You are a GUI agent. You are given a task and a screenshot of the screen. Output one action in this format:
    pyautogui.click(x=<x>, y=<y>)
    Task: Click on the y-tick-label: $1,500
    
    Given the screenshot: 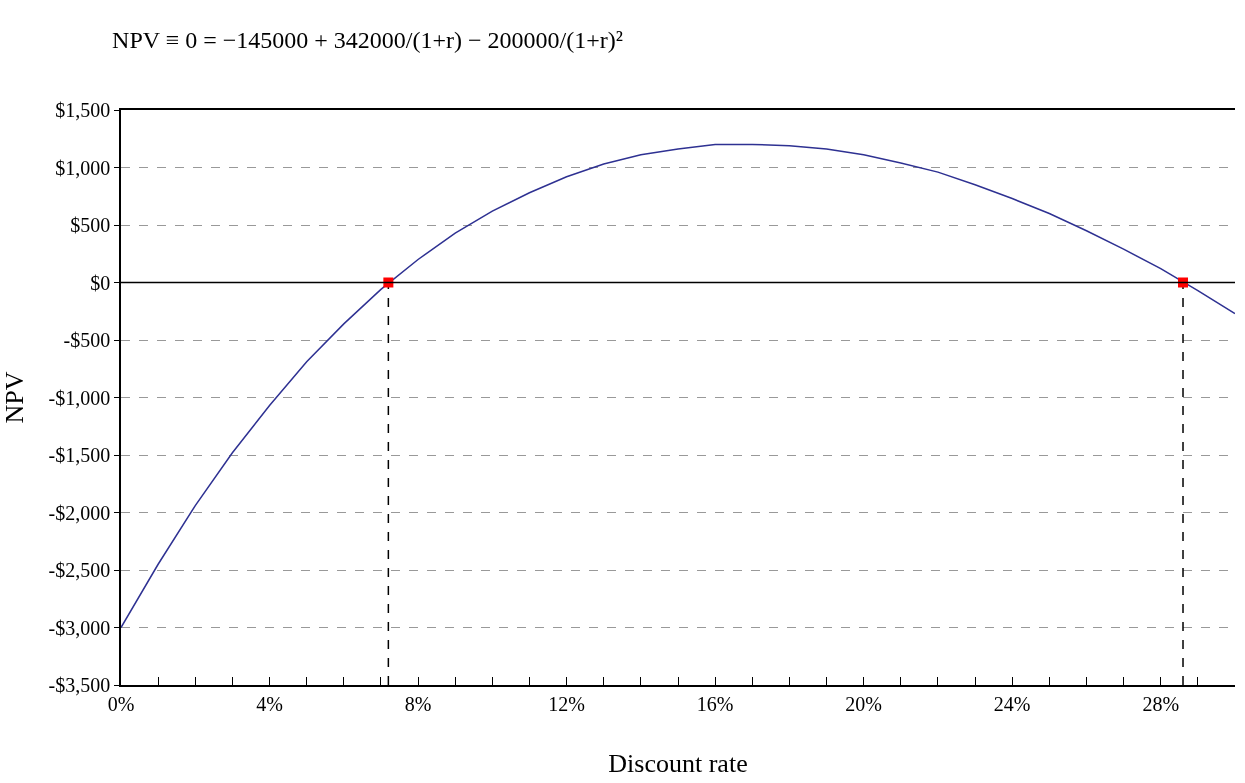 What is the action you would take?
    pyautogui.click(x=83, y=110)
    